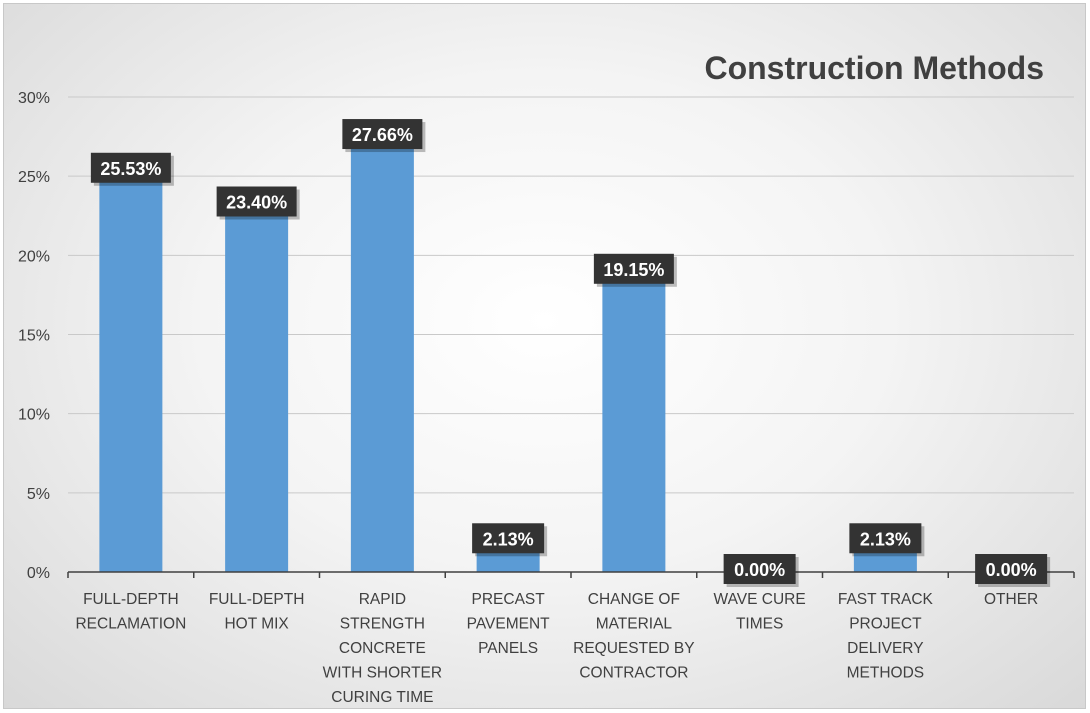  Describe the element at coordinates (34, 415) in the screenshot. I see `y-tick-label: 10%` at that location.